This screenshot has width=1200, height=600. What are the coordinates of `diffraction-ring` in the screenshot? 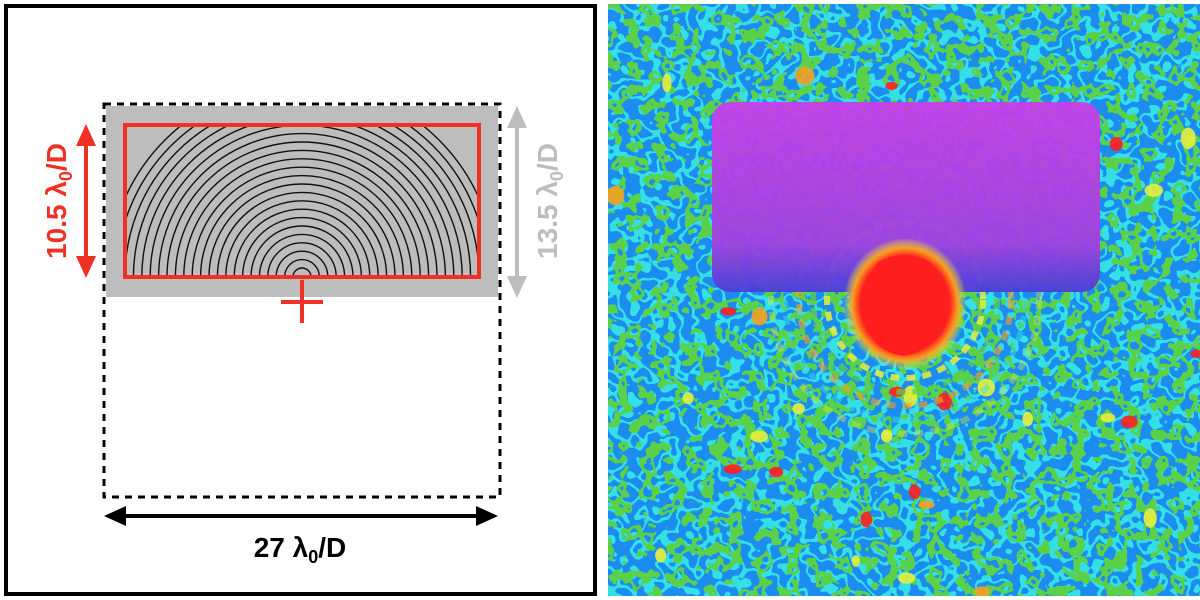 It's located at (905, 300).